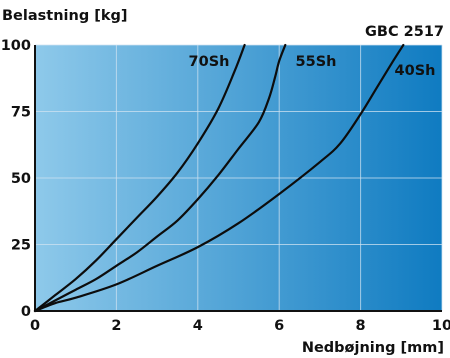 Image resolution: width=450 pixels, height=358 pixels. Describe the element at coordinates (21, 246) in the screenshot. I see `y-tick-label: 25` at that location.